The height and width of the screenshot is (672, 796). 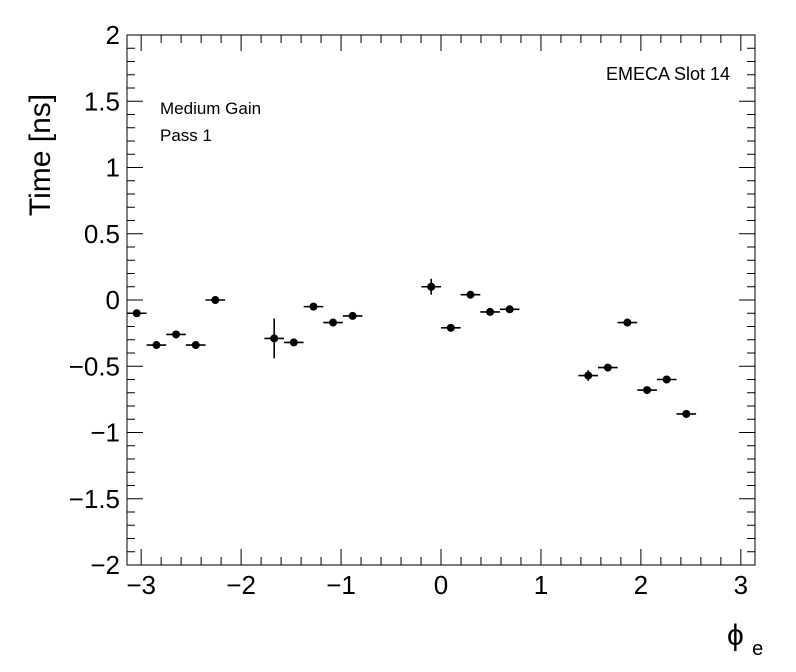 What do you see at coordinates (341, 585) in the screenshot?
I see `x-tick-label: −1` at bounding box center [341, 585].